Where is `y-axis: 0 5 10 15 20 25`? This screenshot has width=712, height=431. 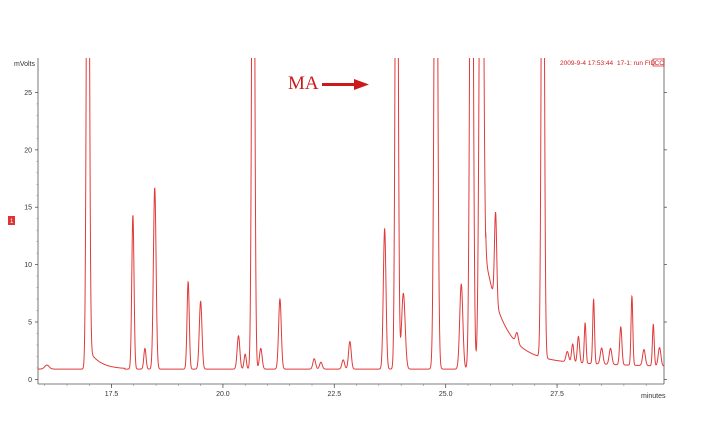
y-axis: 0 5 10 15 20 25 is located at coordinates (31, 221).